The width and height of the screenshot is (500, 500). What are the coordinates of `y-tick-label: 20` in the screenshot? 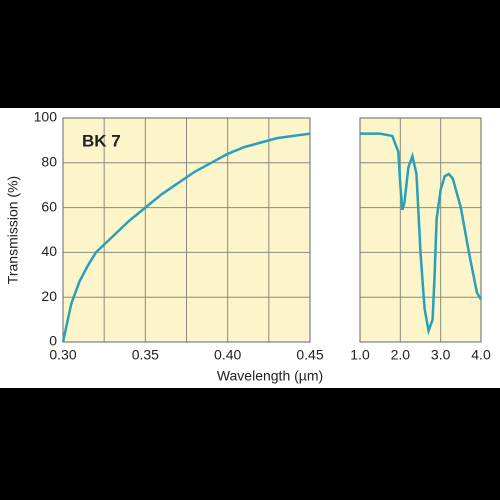 It's located at (49, 296).